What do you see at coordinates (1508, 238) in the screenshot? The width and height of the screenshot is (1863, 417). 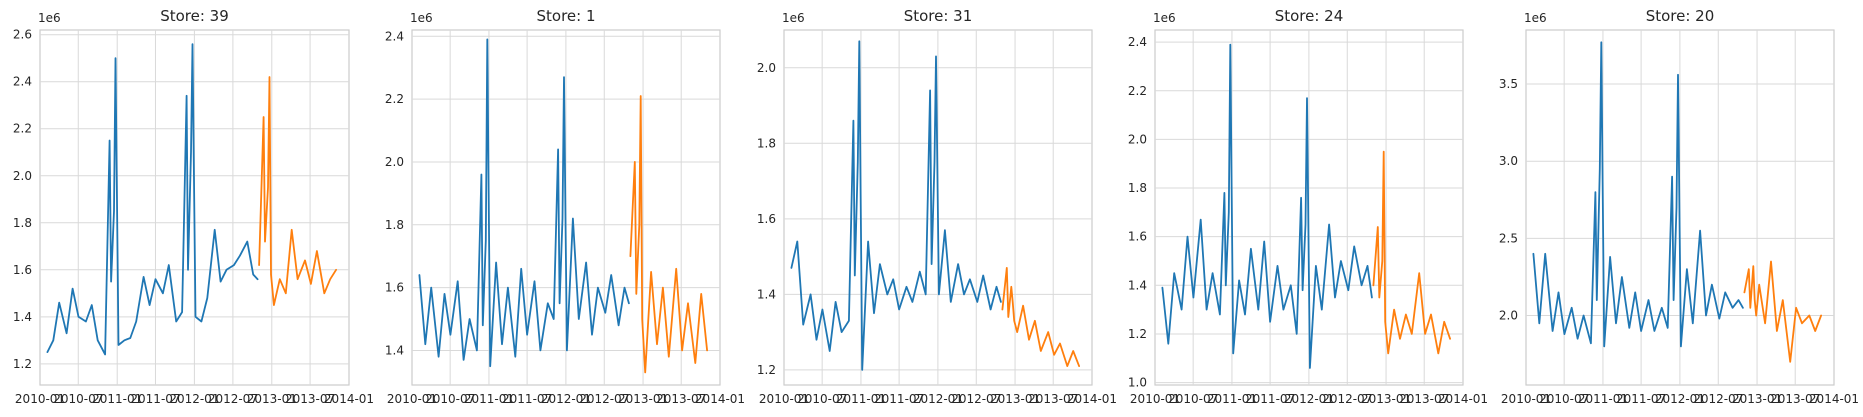 I see `y-tick-label: 2.5` at bounding box center [1508, 238].